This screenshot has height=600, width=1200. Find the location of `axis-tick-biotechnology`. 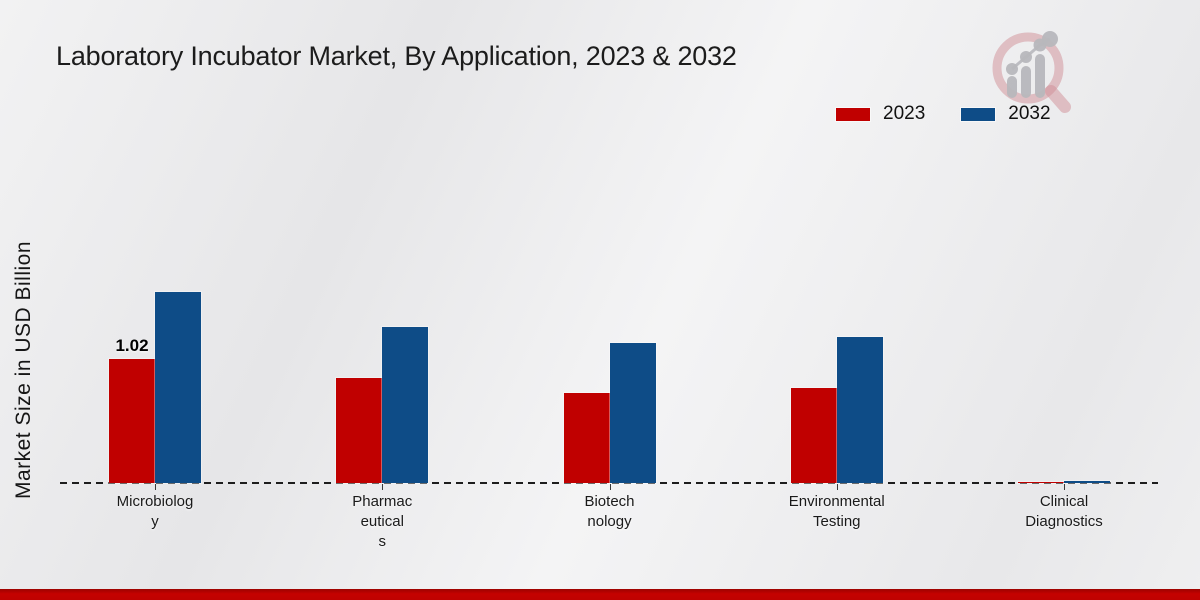

axis-tick-biotechnology is located at coordinates (610, 487).